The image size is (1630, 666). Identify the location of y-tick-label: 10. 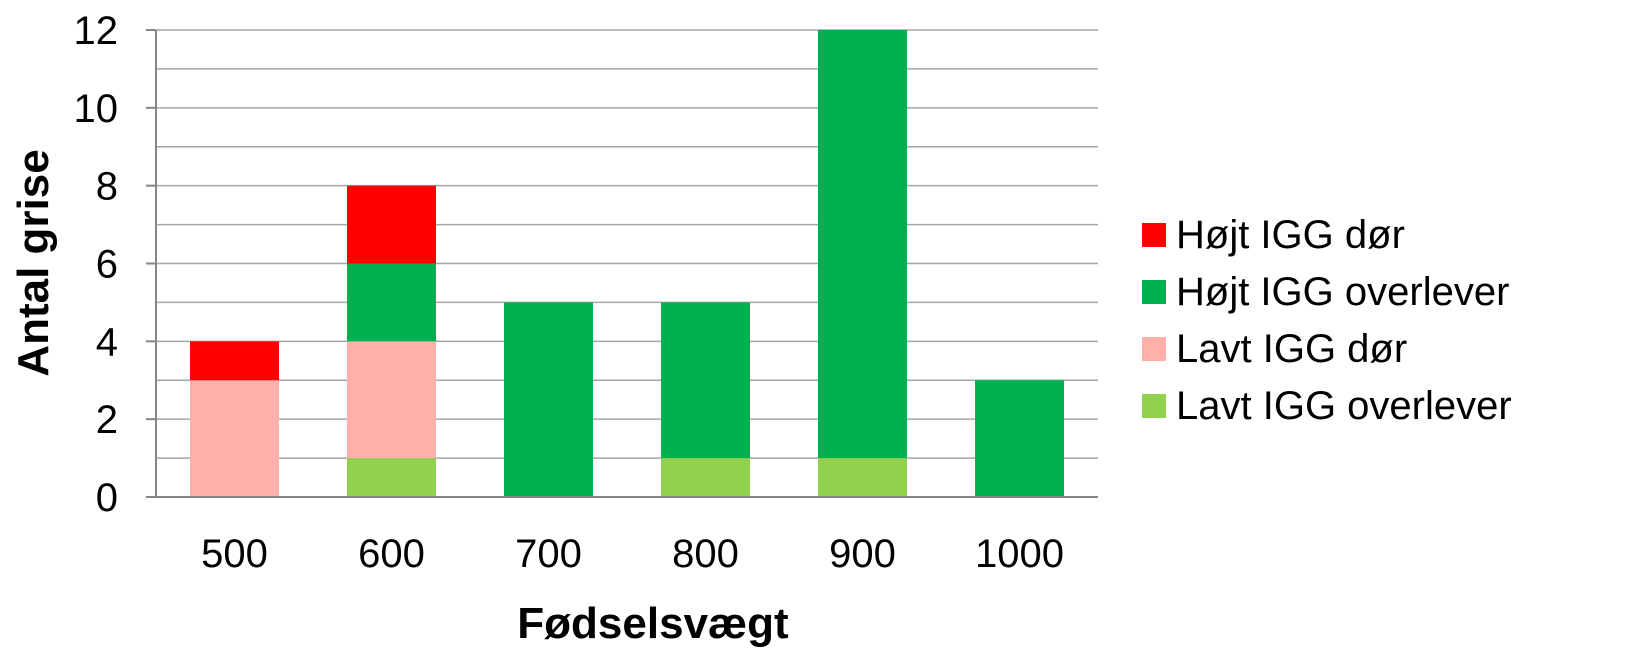
(96, 109).